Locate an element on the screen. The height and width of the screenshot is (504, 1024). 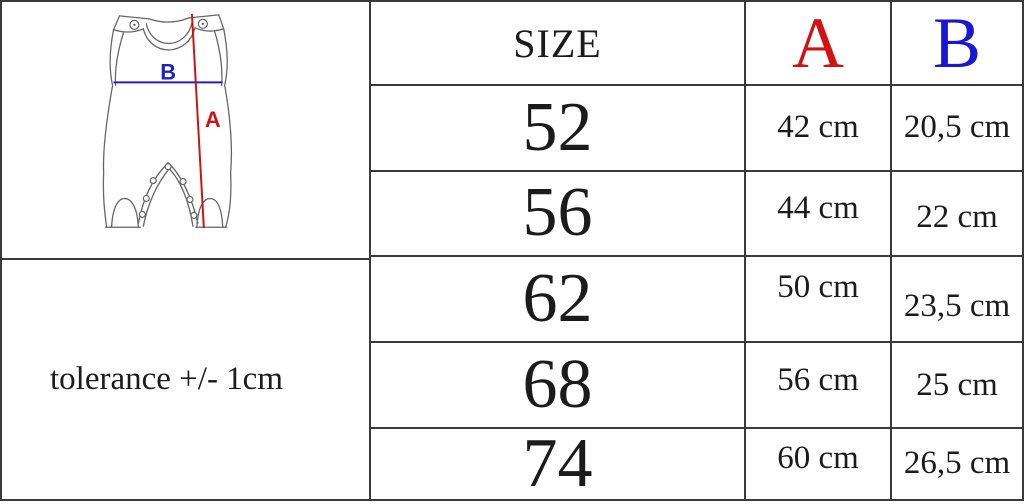
table-row-62: 62 50 cm 23,5 cm is located at coordinates (696, 300).